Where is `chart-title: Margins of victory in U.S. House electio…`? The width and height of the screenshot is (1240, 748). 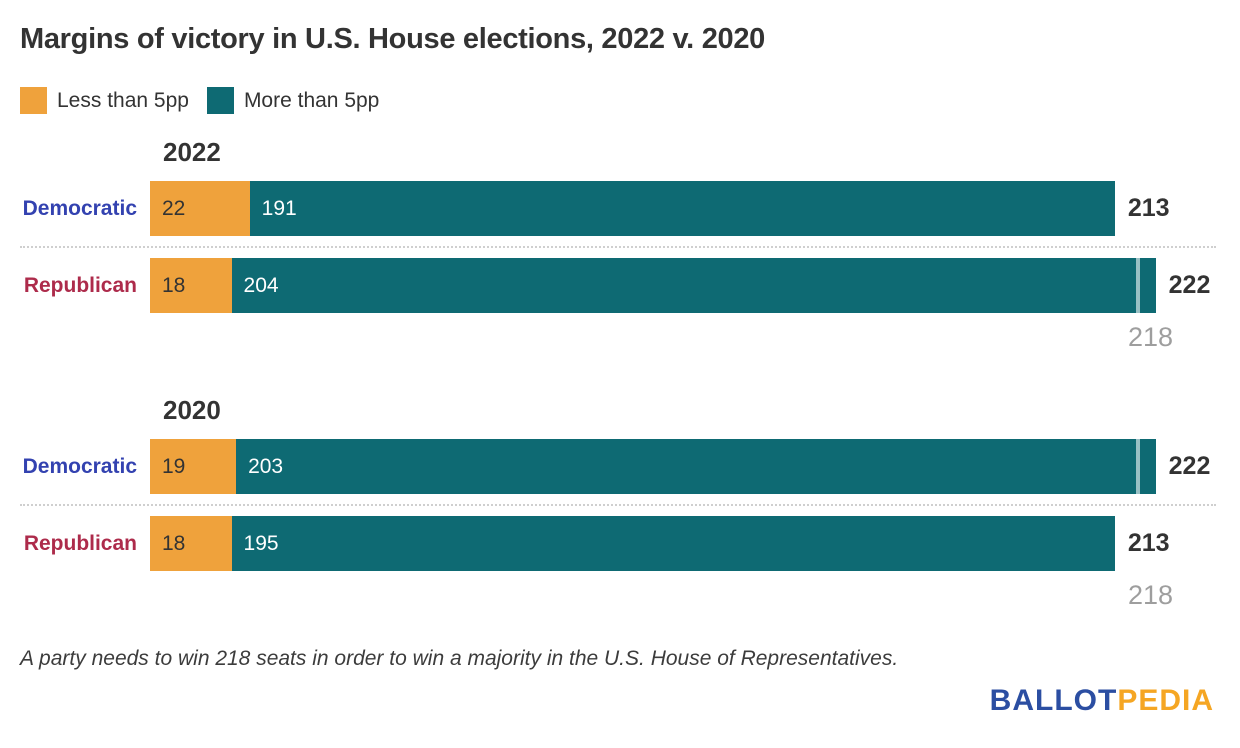
chart-title: Margins of victory in U.S. House electio… is located at coordinates (393, 39).